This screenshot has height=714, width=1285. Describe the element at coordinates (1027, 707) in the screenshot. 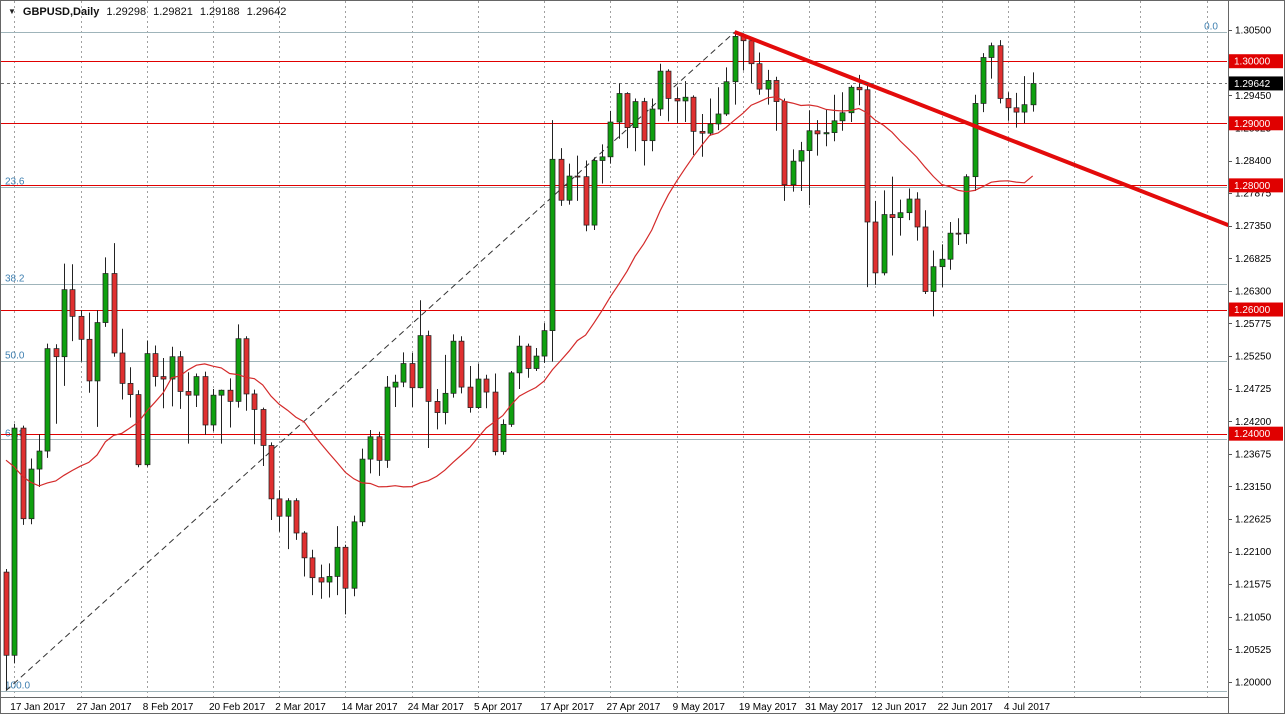

I see `date-label: 4 Jul 2017` at that location.